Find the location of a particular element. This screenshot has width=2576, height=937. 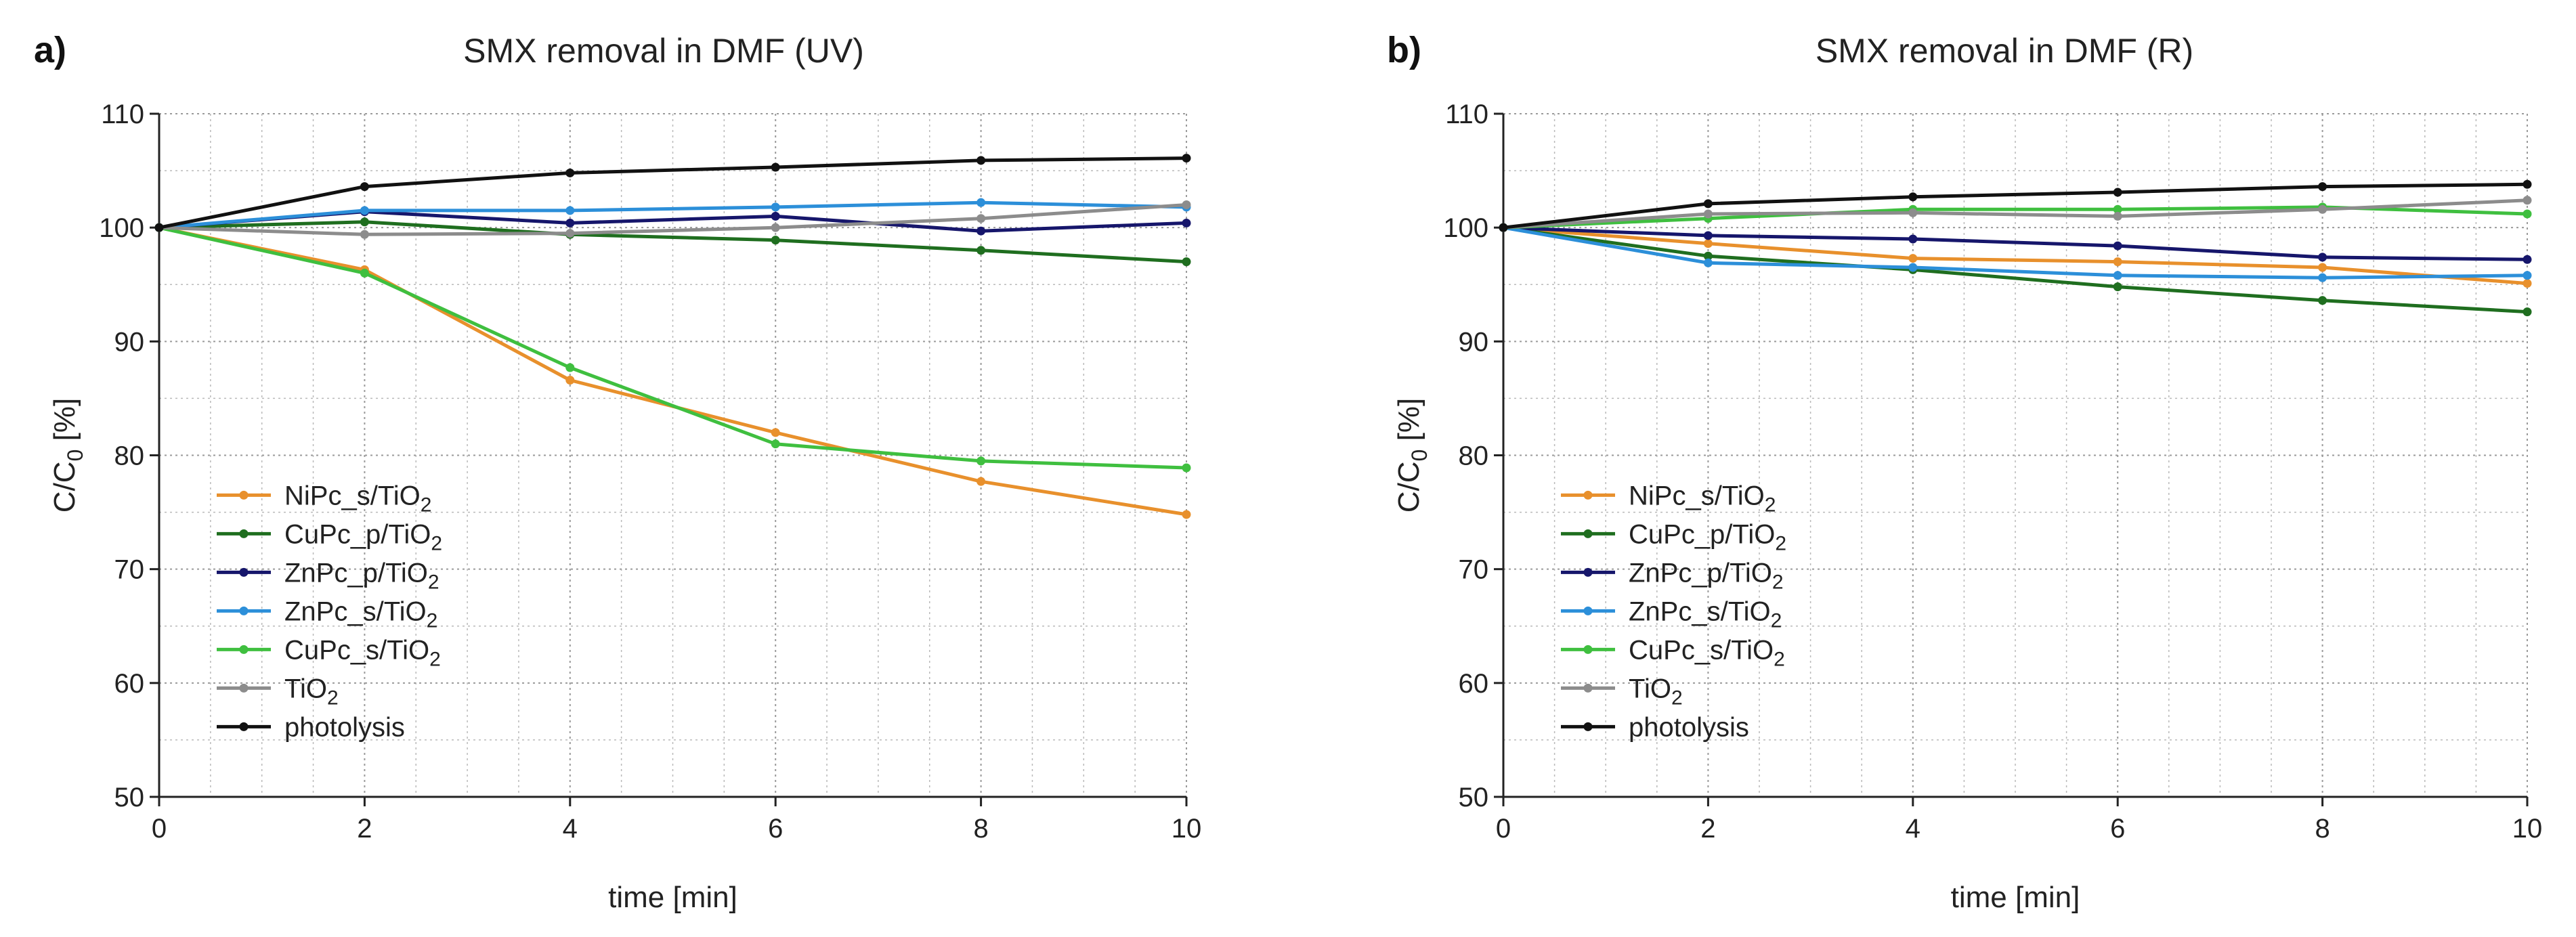

legend-entry: NiPc_s/TiO2 is located at coordinates (357, 499).